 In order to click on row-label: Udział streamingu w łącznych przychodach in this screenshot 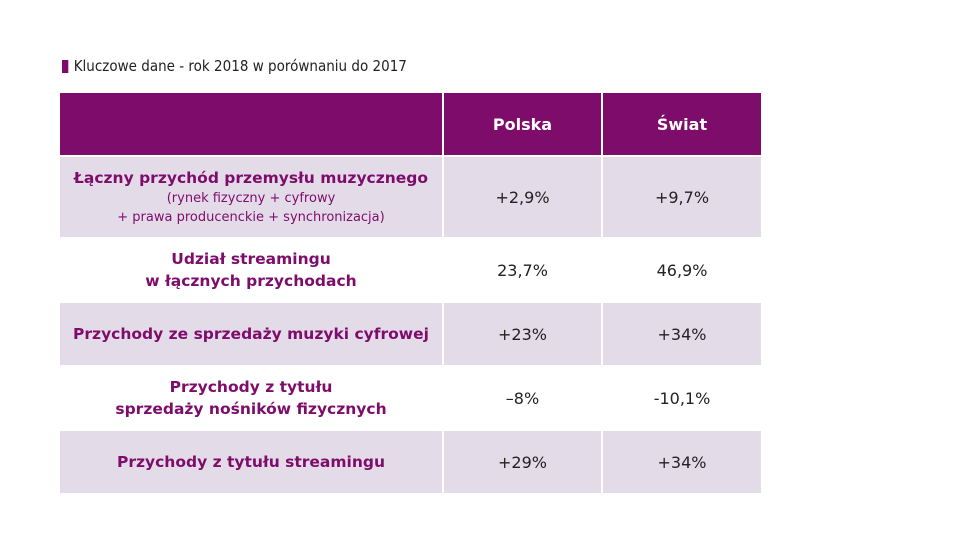, I will do `click(251, 270)`.